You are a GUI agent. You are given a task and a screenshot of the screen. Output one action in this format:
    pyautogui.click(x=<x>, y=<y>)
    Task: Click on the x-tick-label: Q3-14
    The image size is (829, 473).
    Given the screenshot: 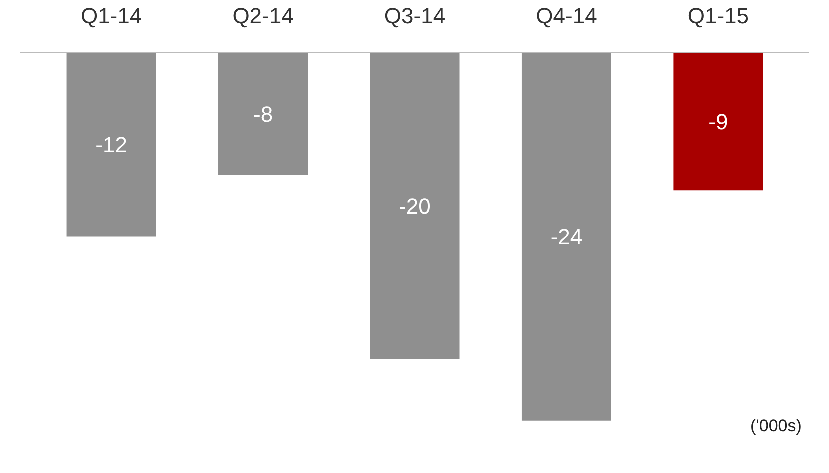 What is the action you would take?
    pyautogui.click(x=415, y=16)
    